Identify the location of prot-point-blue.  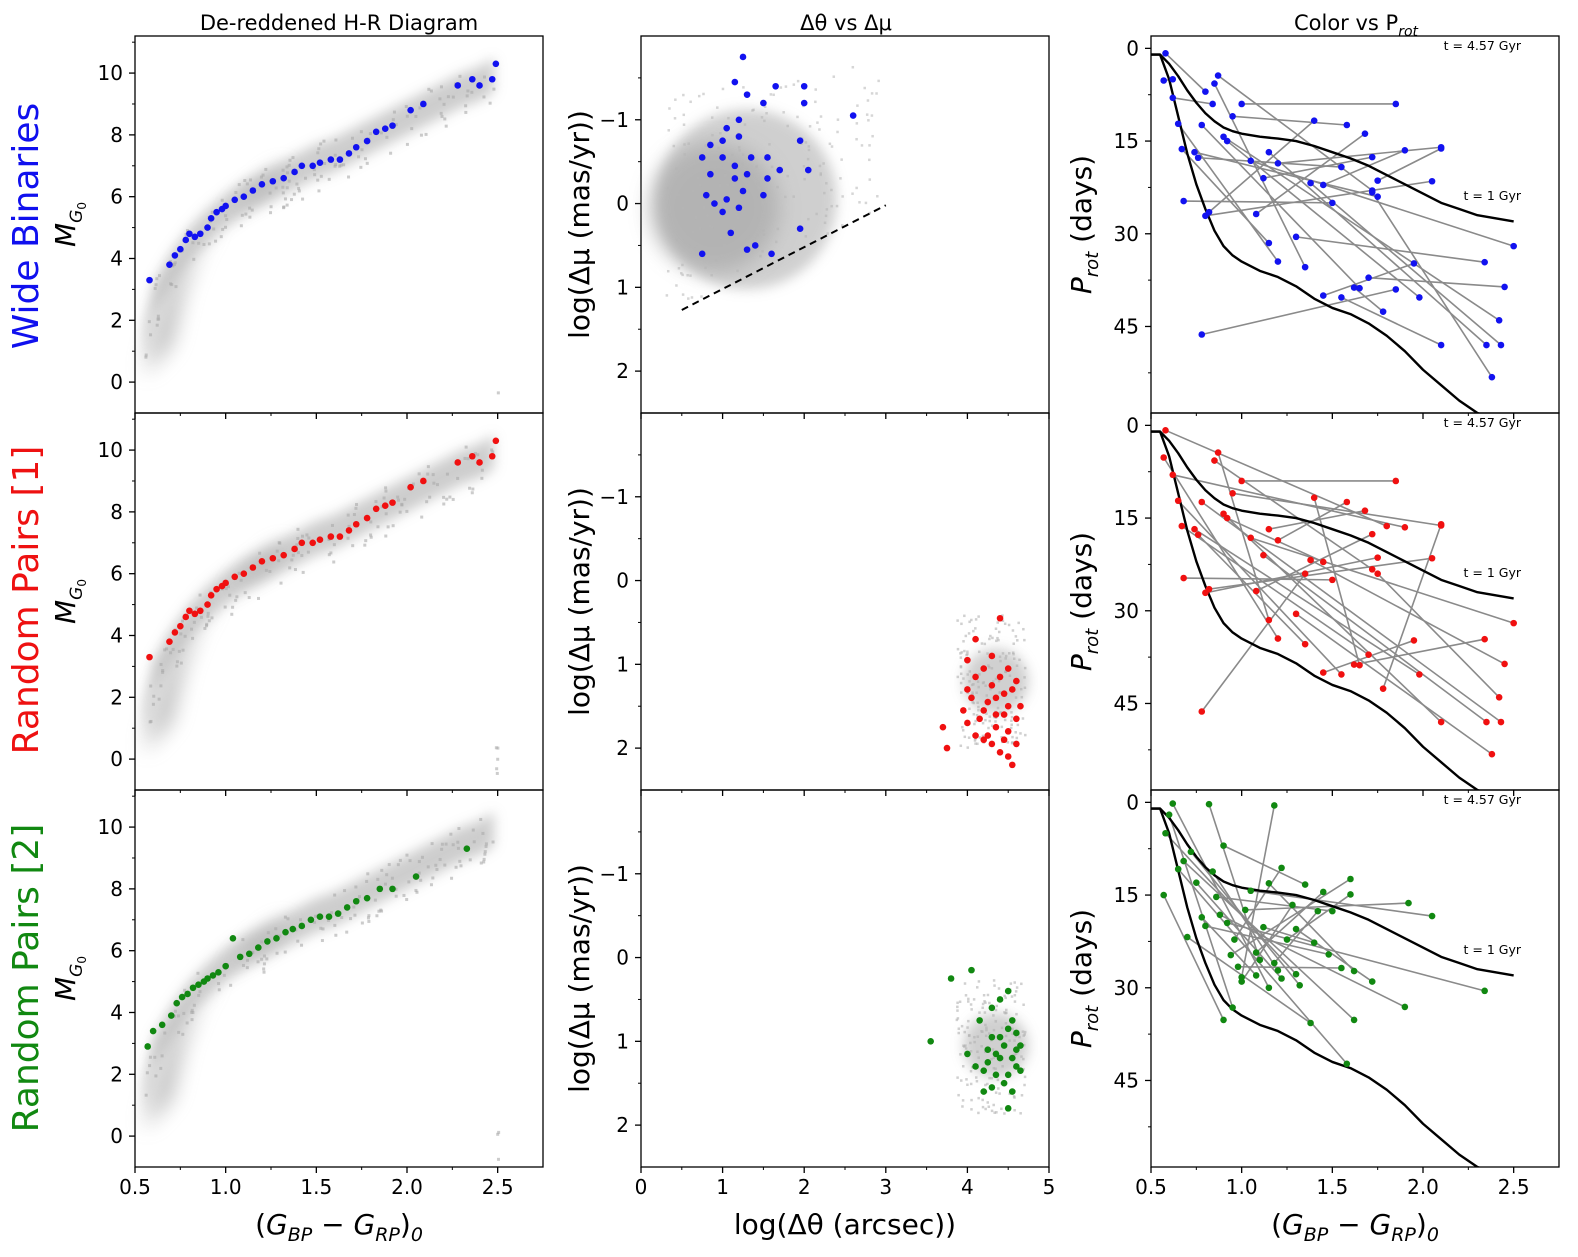
(1368, 277).